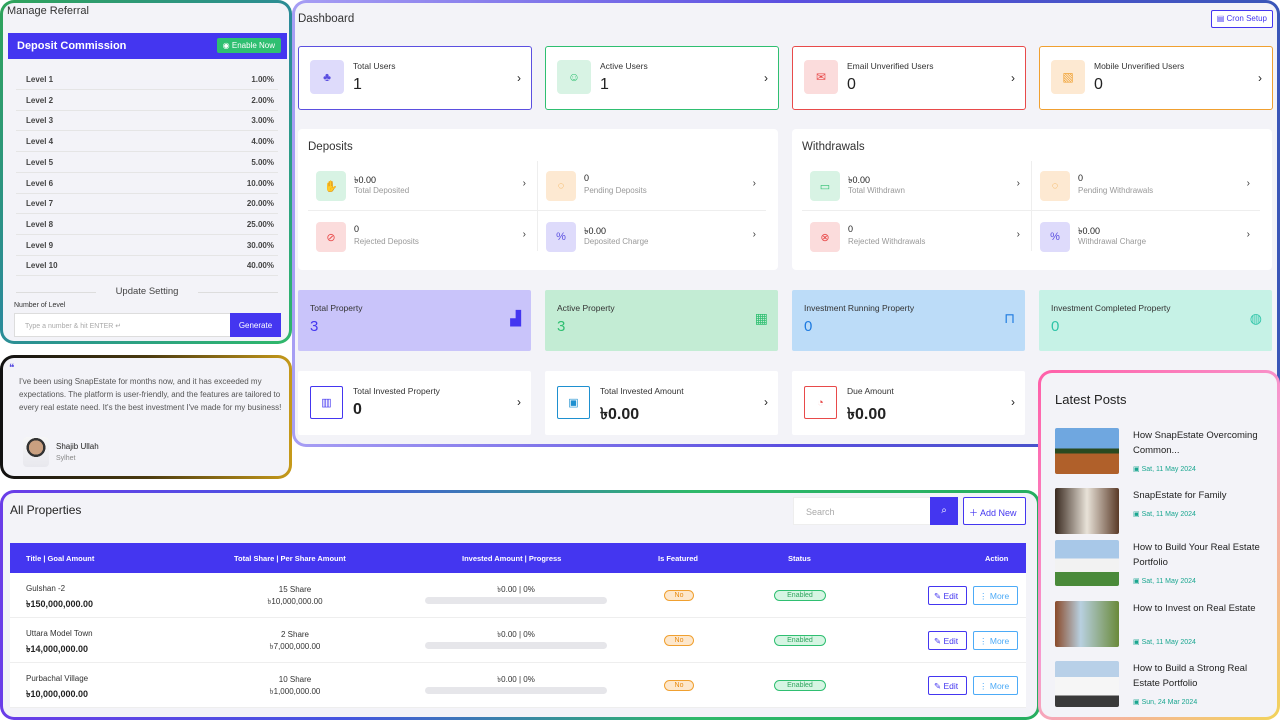  I want to click on deposits-item: ⊘ 0 Rejected Deposits ›, so click(421, 237).